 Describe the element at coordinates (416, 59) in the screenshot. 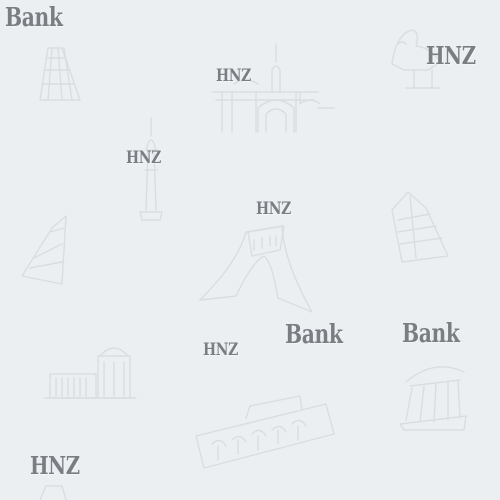

I see `persepolis-capital-icon` at that location.